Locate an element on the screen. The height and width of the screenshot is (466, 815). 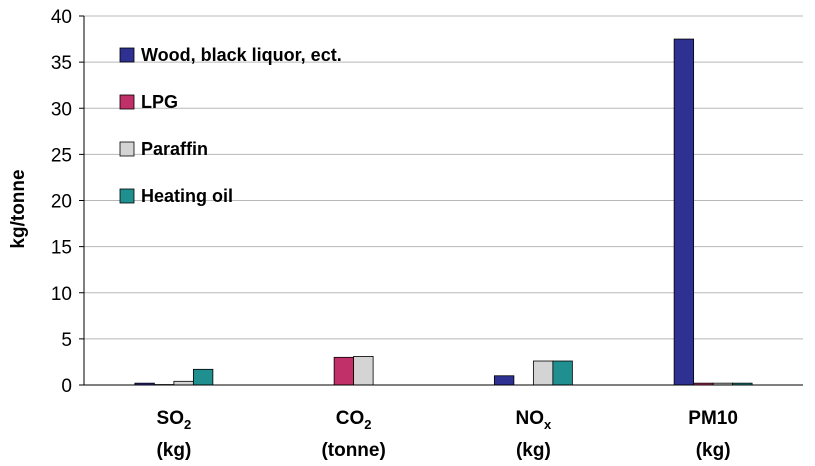
bar-wood-black-liquor-ect--2 is located at coordinates (504, 380).